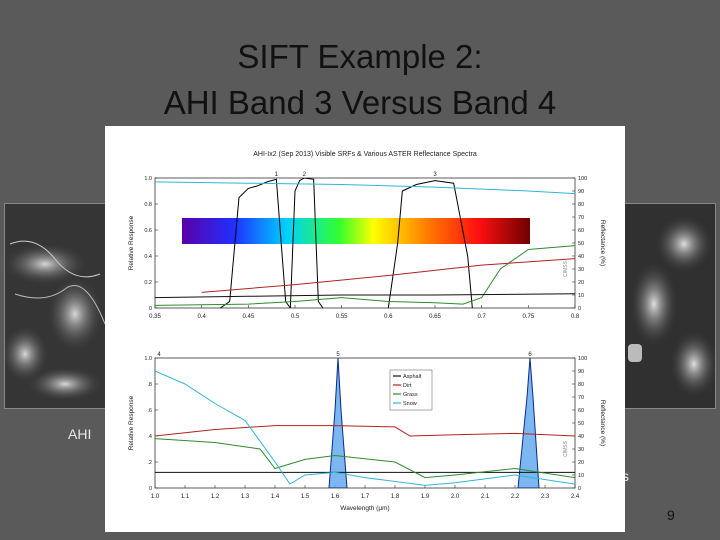  I want to click on x-tick-label: 1.9, so click(425, 497).